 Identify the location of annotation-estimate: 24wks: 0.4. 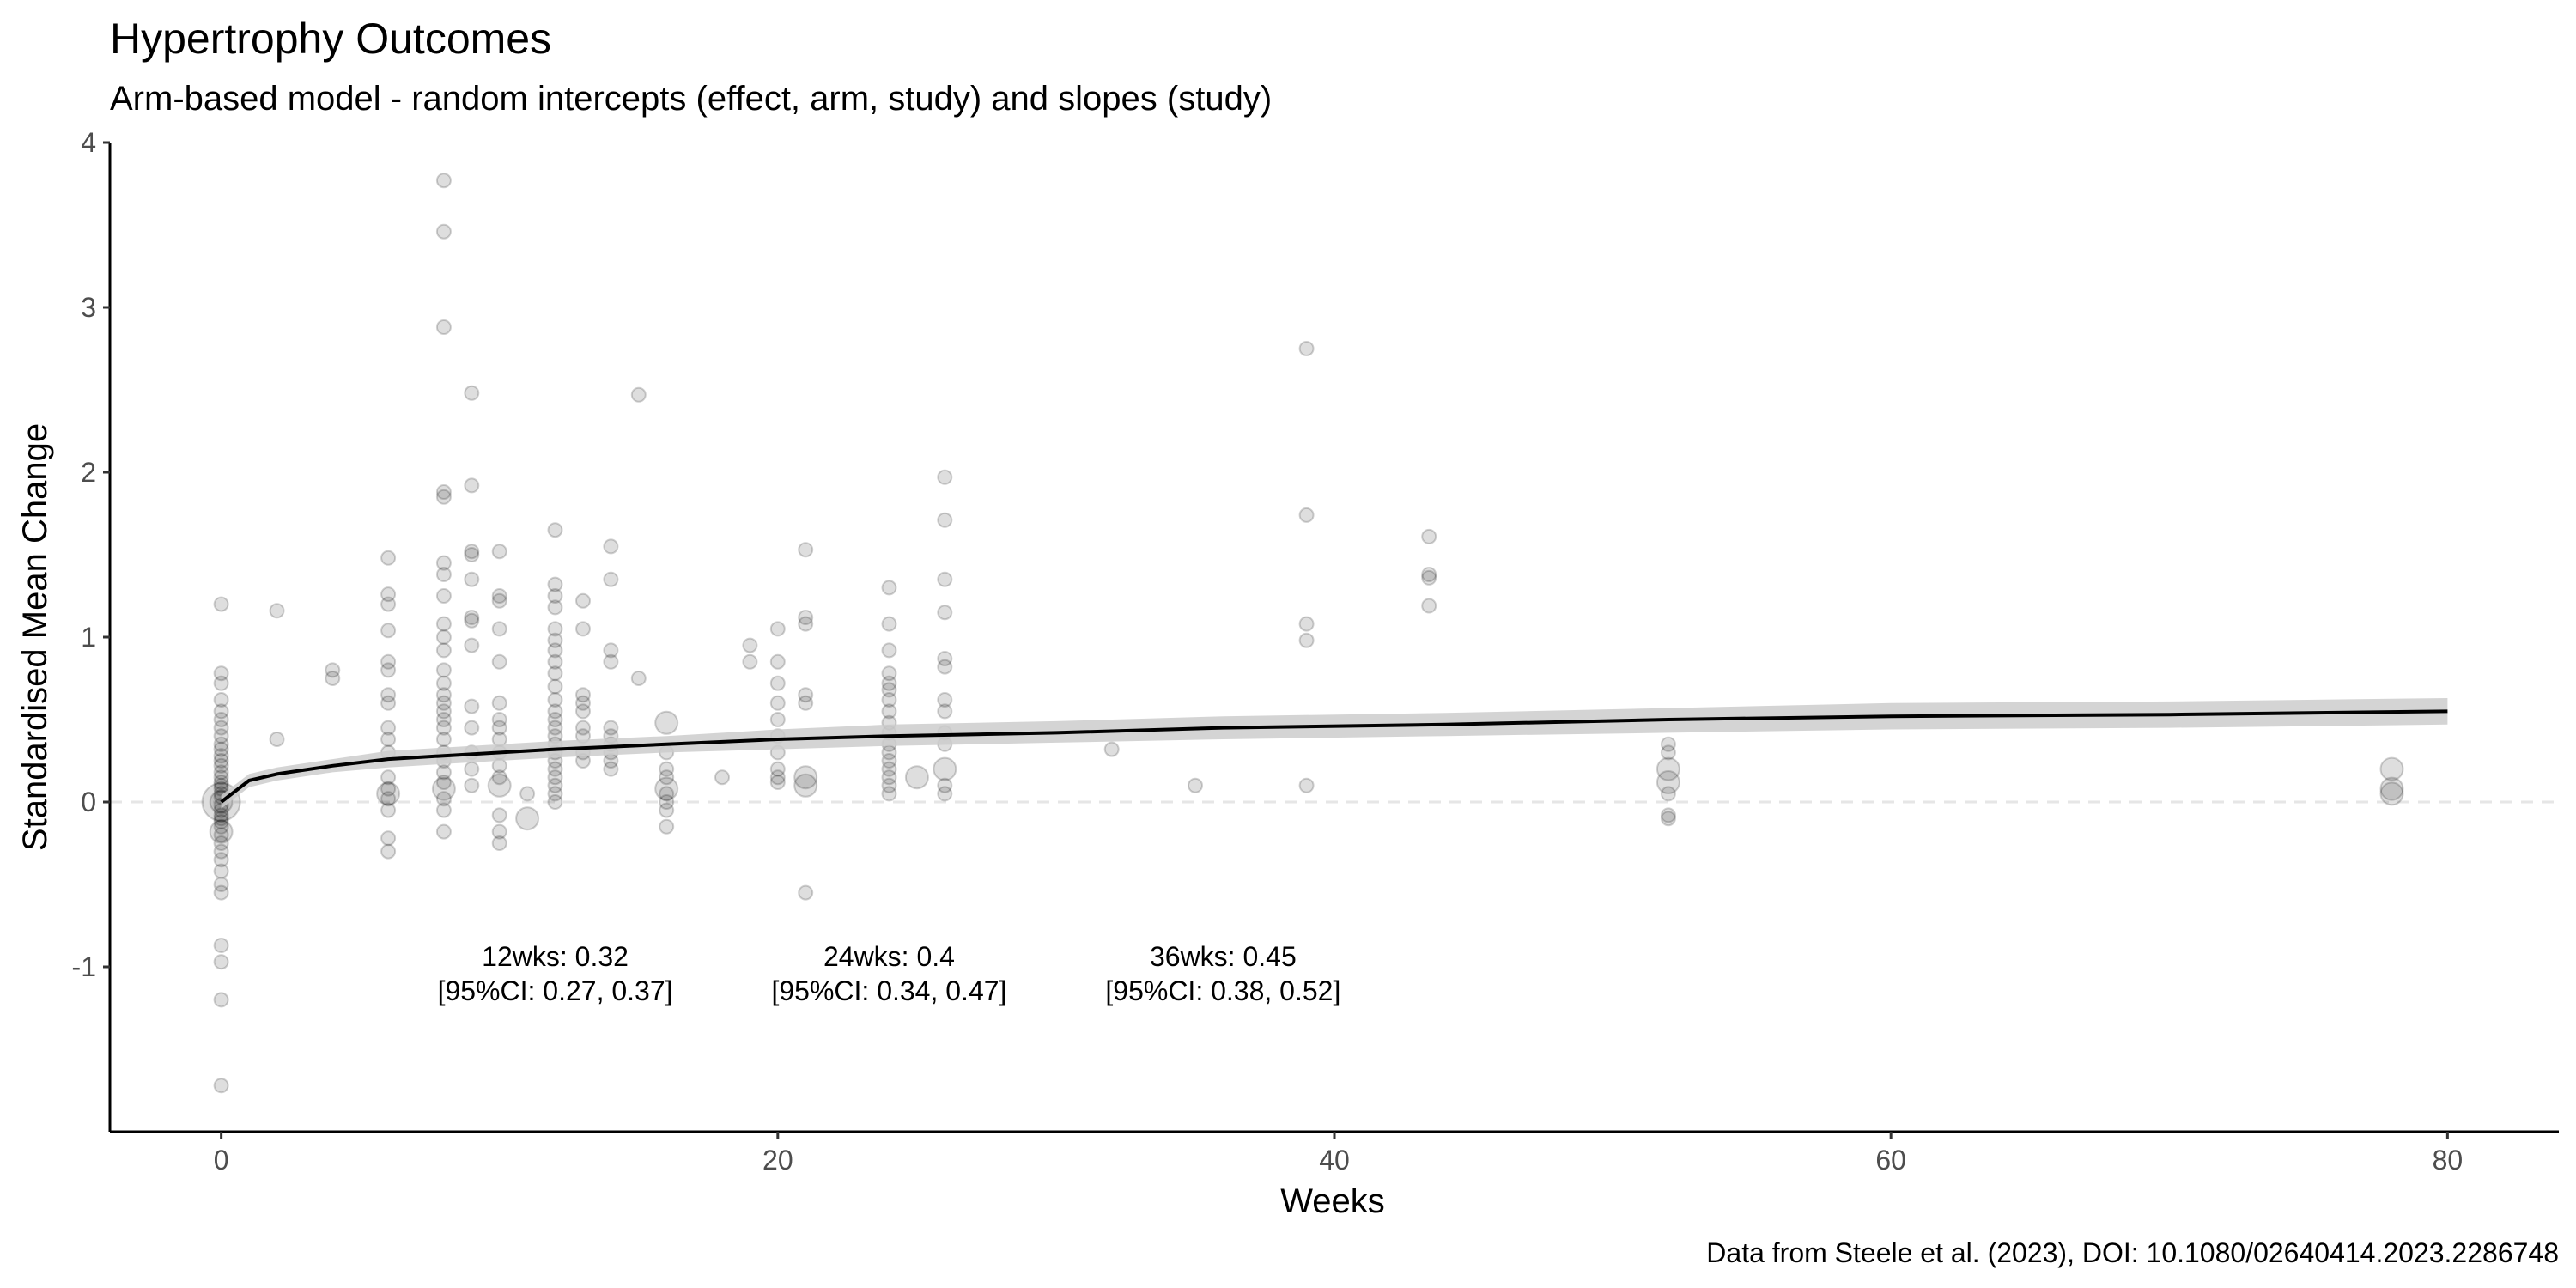
(889, 957).